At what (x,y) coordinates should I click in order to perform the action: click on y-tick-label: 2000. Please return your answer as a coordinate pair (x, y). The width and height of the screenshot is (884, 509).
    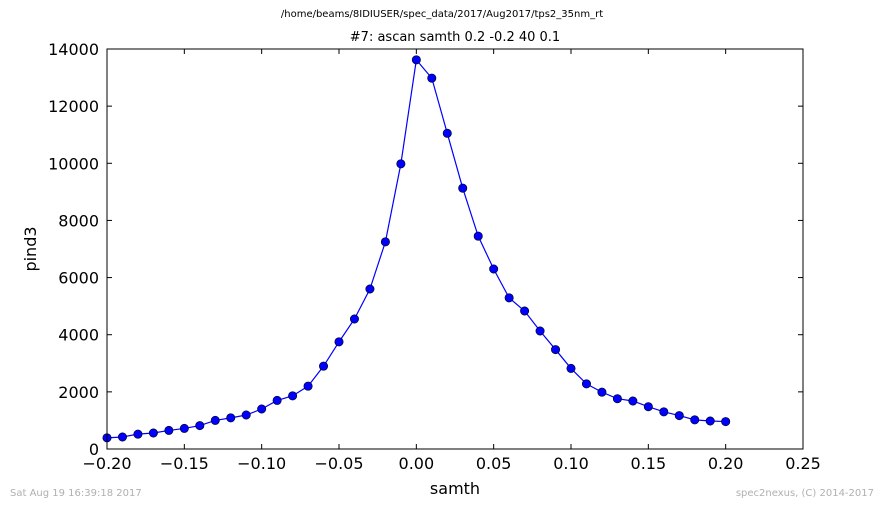
    Looking at the image, I should click on (78, 392).